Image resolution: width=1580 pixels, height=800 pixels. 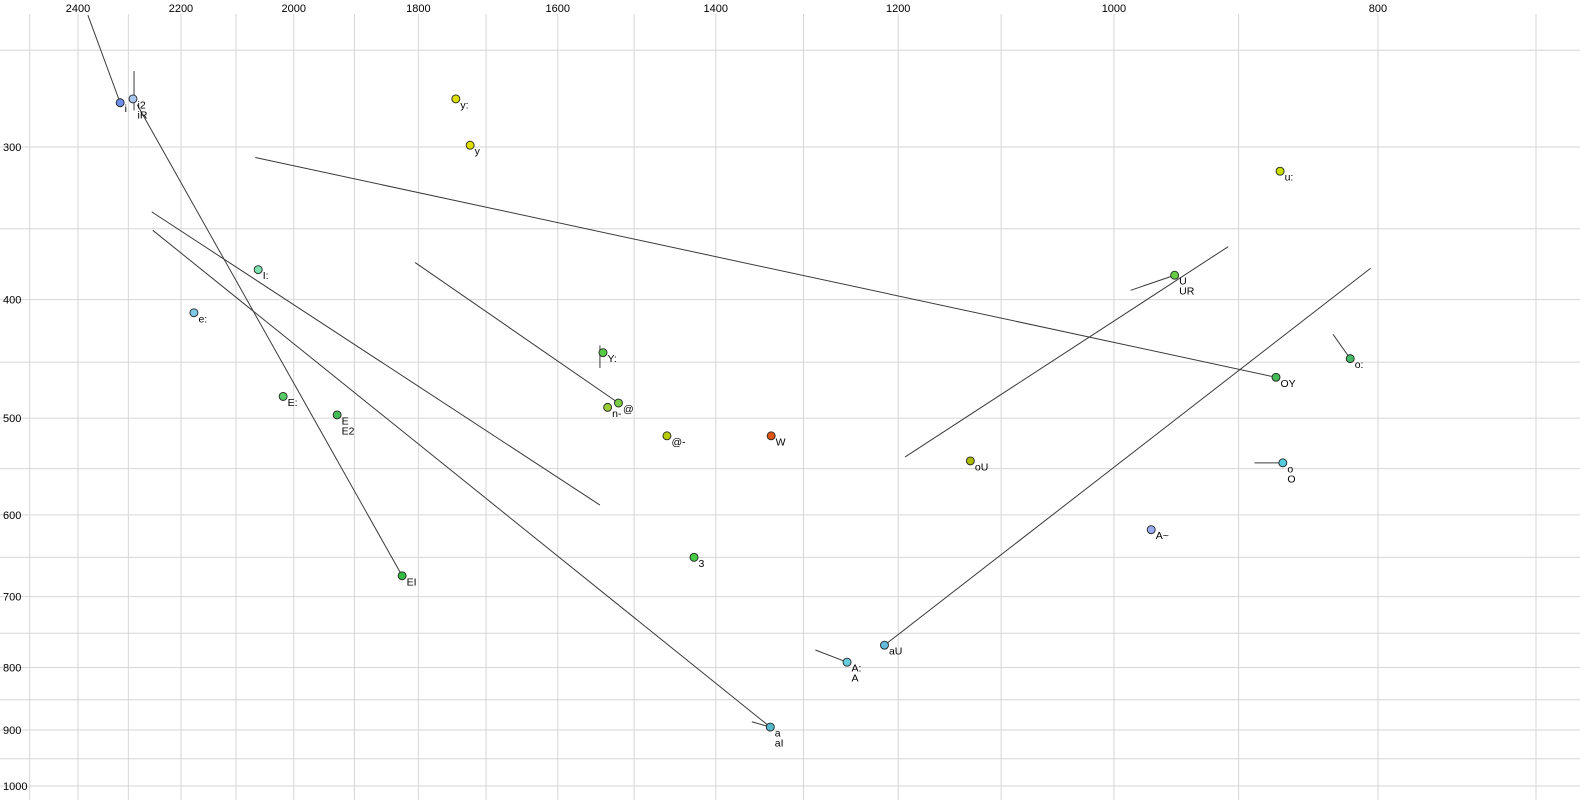 What do you see at coordinates (895, 652) in the screenshot?
I see `point-label-aU: aU` at bounding box center [895, 652].